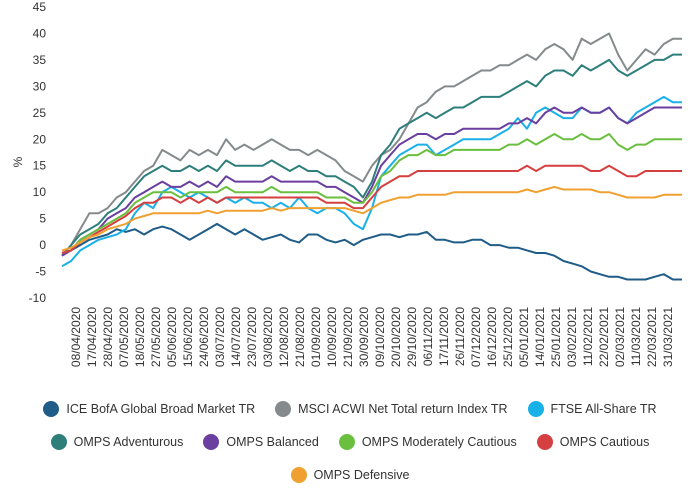 The height and width of the screenshot is (495, 700). Describe the element at coordinates (40, 86) in the screenshot. I see `y-tick-label: 30` at that location.